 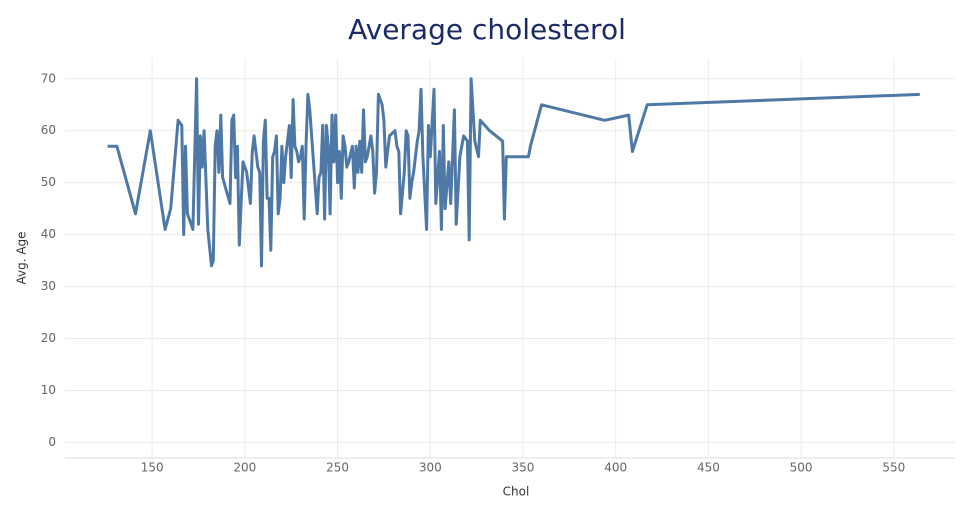 What do you see at coordinates (22, 257) in the screenshot?
I see `y-axis-title: Avg. Age` at bounding box center [22, 257].